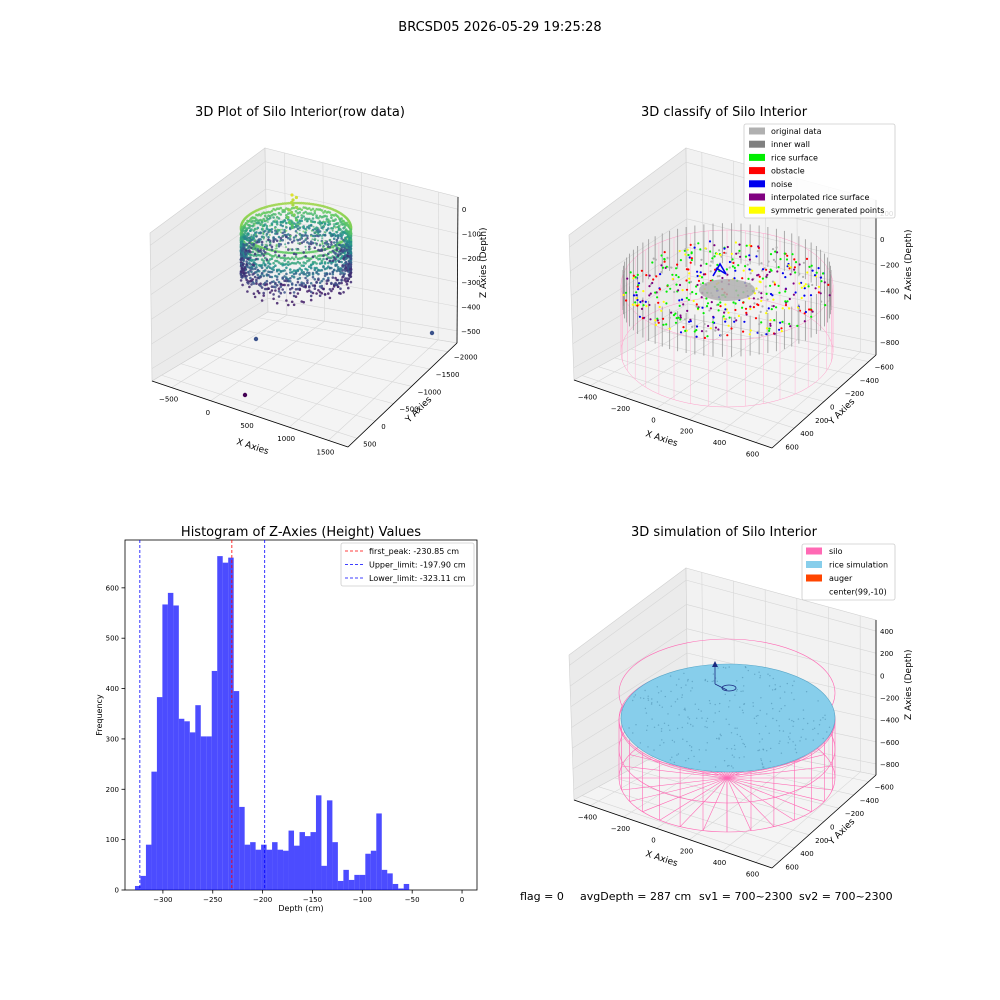 The width and height of the screenshot is (1000, 1000). I want to click on sim-rice-surface, so click(728, 718).